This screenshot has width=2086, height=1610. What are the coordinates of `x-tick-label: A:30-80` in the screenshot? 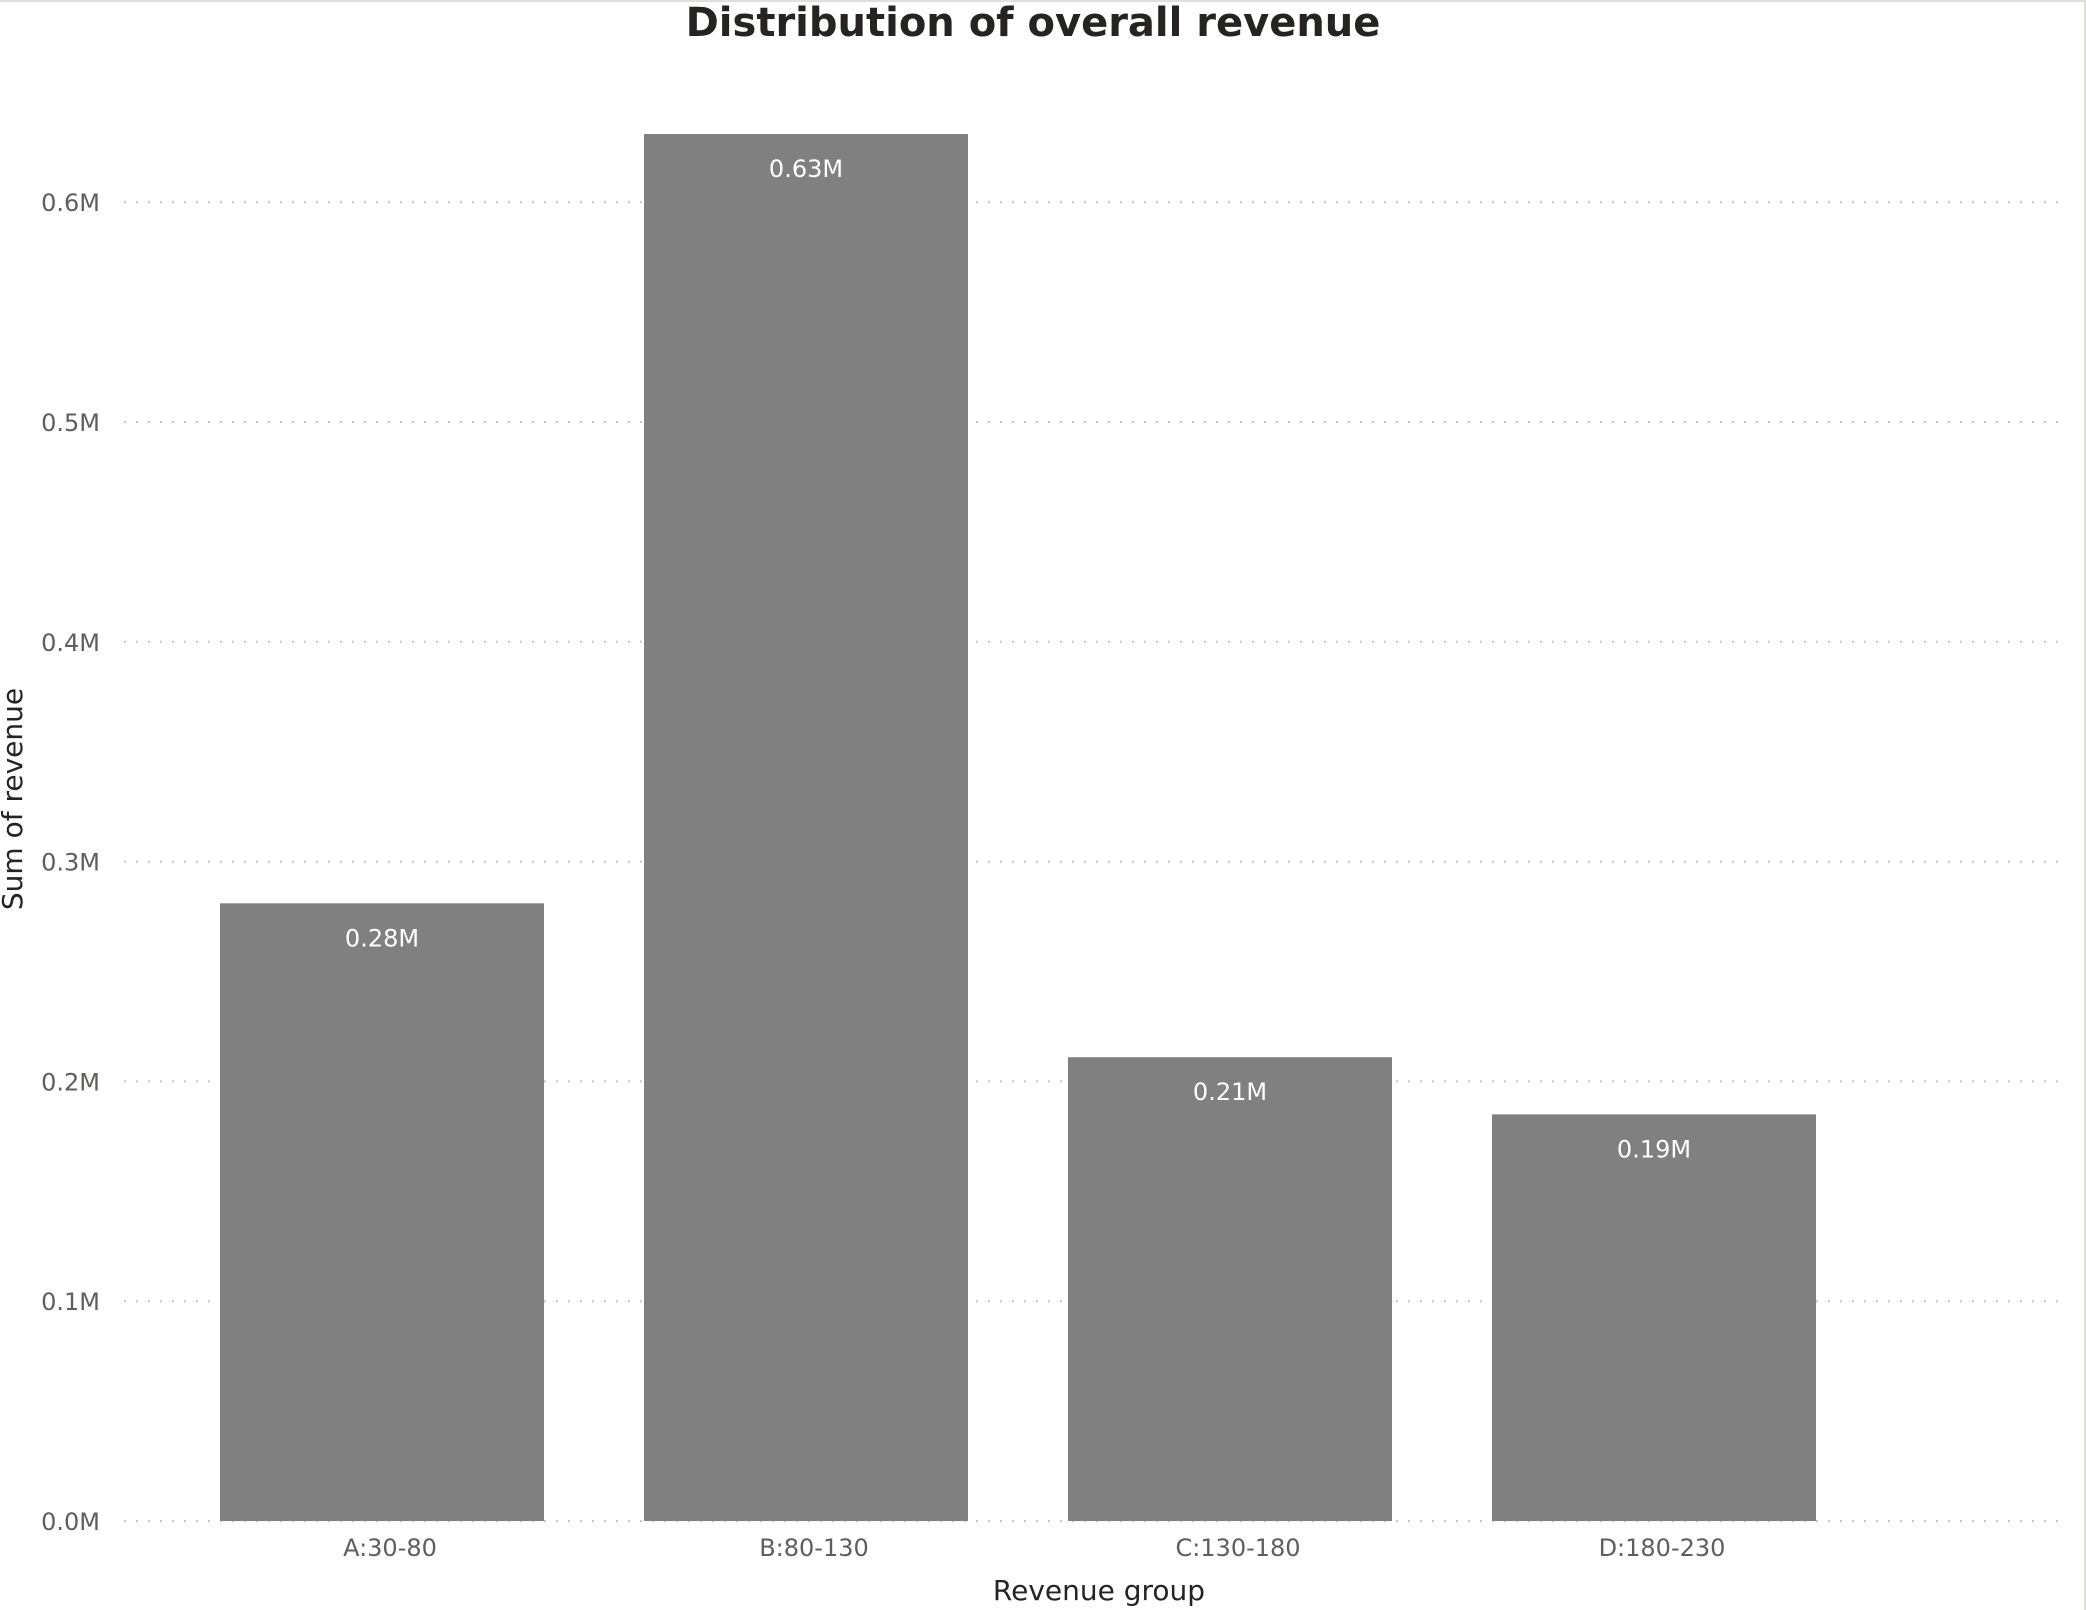 It's located at (390, 1548).